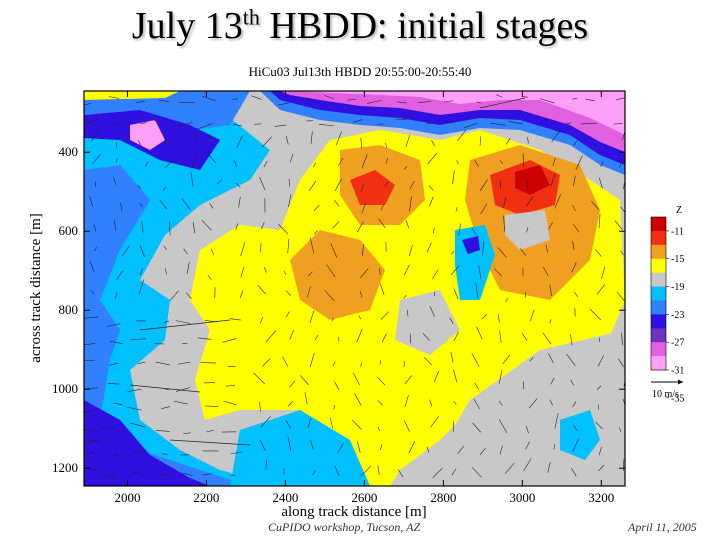 This screenshot has height=540, width=720. Describe the element at coordinates (680, 382) in the screenshot. I see `vector-reference-arrowhead` at that location.